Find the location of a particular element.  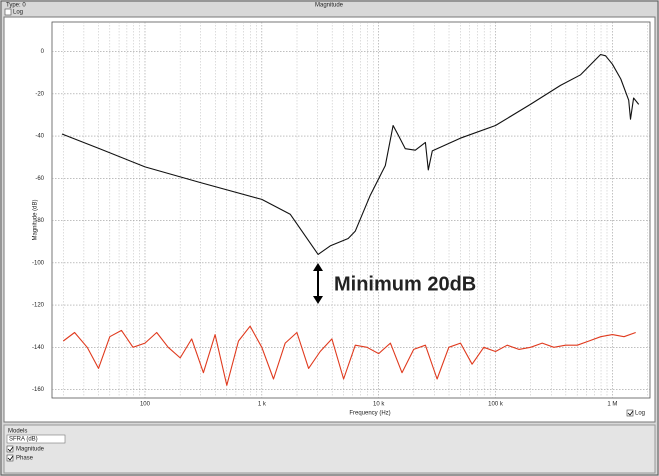

x-axis-label: Frequency (Hz) is located at coordinates (369, 414).